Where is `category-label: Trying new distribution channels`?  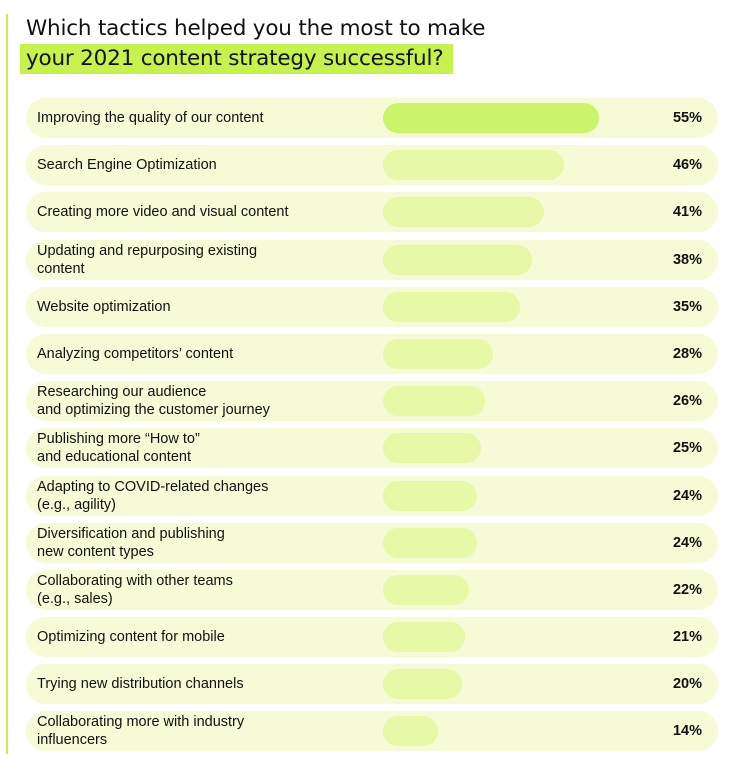 category-label: Trying new distribution channels is located at coordinates (140, 684).